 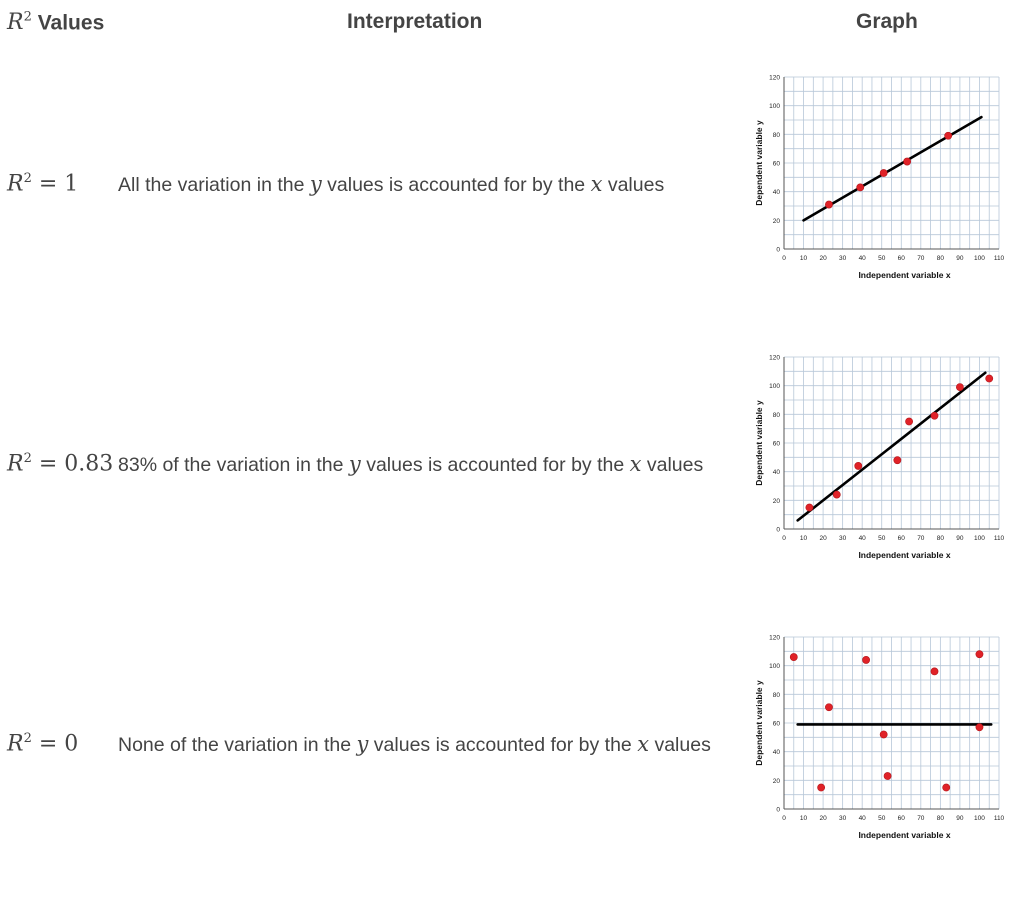 I want to click on graph-header: Graph, so click(x=887, y=21).